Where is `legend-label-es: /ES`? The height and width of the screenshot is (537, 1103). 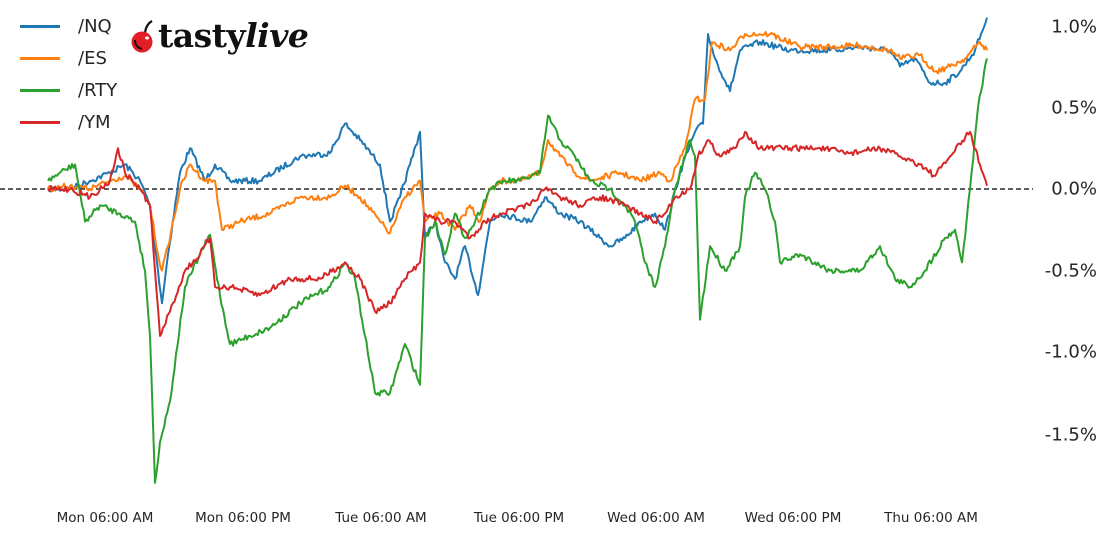 legend-label-es: /ES is located at coordinates (92, 58).